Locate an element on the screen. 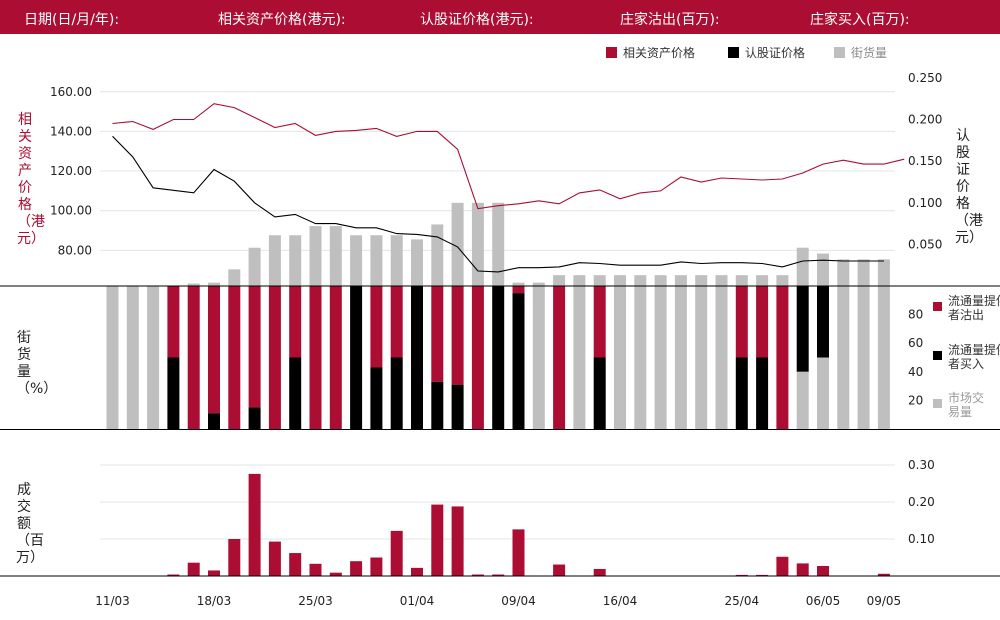  legend-market: 市场交易量 is located at coordinates (966, 407).